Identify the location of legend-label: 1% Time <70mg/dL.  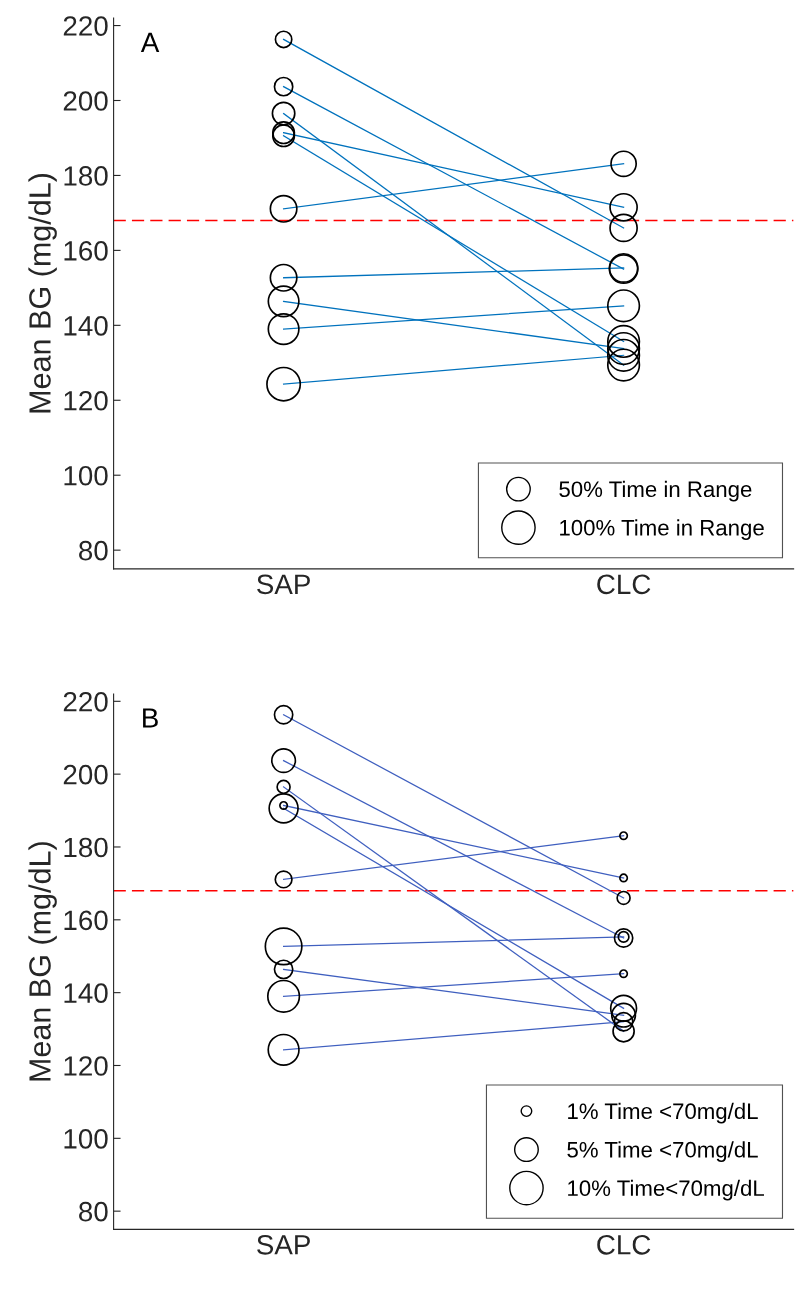
(663, 1113).